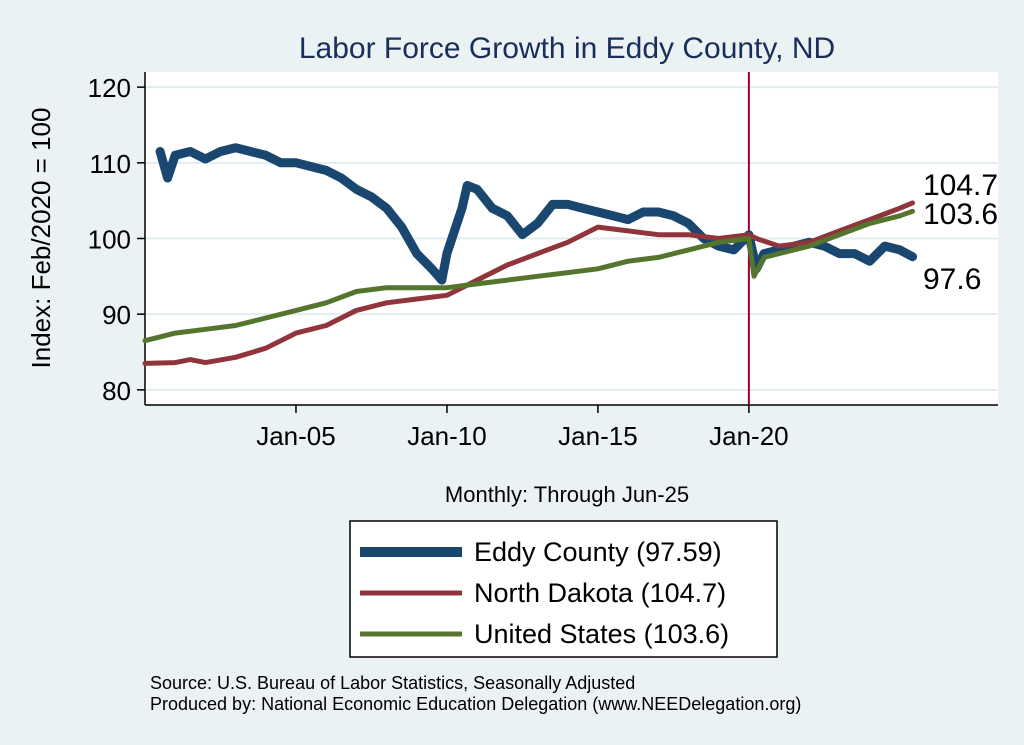 Image resolution: width=1024 pixels, height=745 pixels. What do you see at coordinates (567, 494) in the screenshot?
I see `x-axis-label: Monthly: Through Jun-25` at bounding box center [567, 494].